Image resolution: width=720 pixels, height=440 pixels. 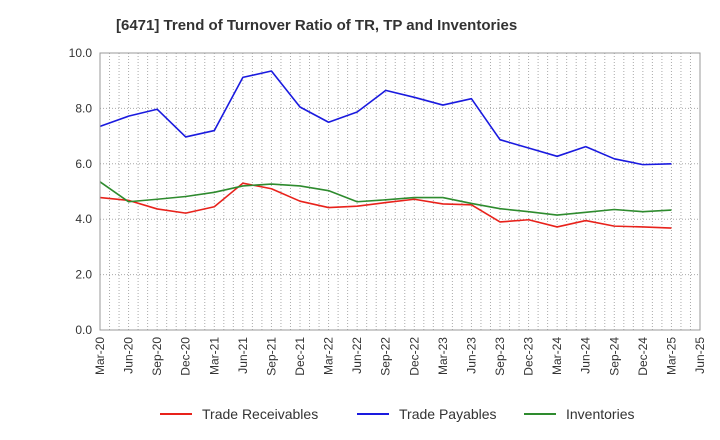 What do you see at coordinates (83, 164) in the screenshot?
I see `y-tick-label: 6.0` at bounding box center [83, 164].